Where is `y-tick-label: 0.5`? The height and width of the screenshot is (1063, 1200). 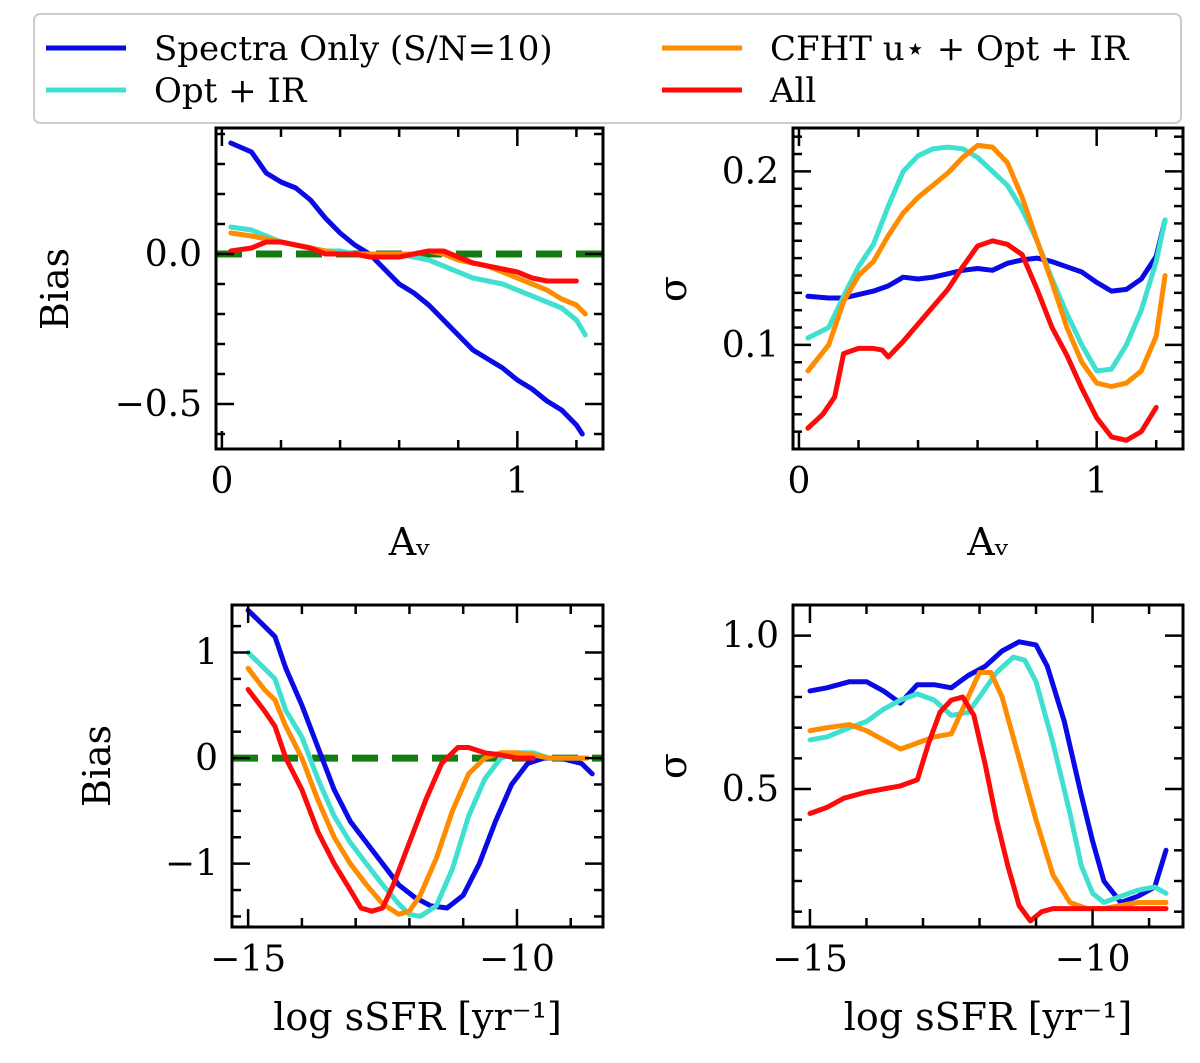 y-tick-label: 0.5 is located at coordinates (750, 789).